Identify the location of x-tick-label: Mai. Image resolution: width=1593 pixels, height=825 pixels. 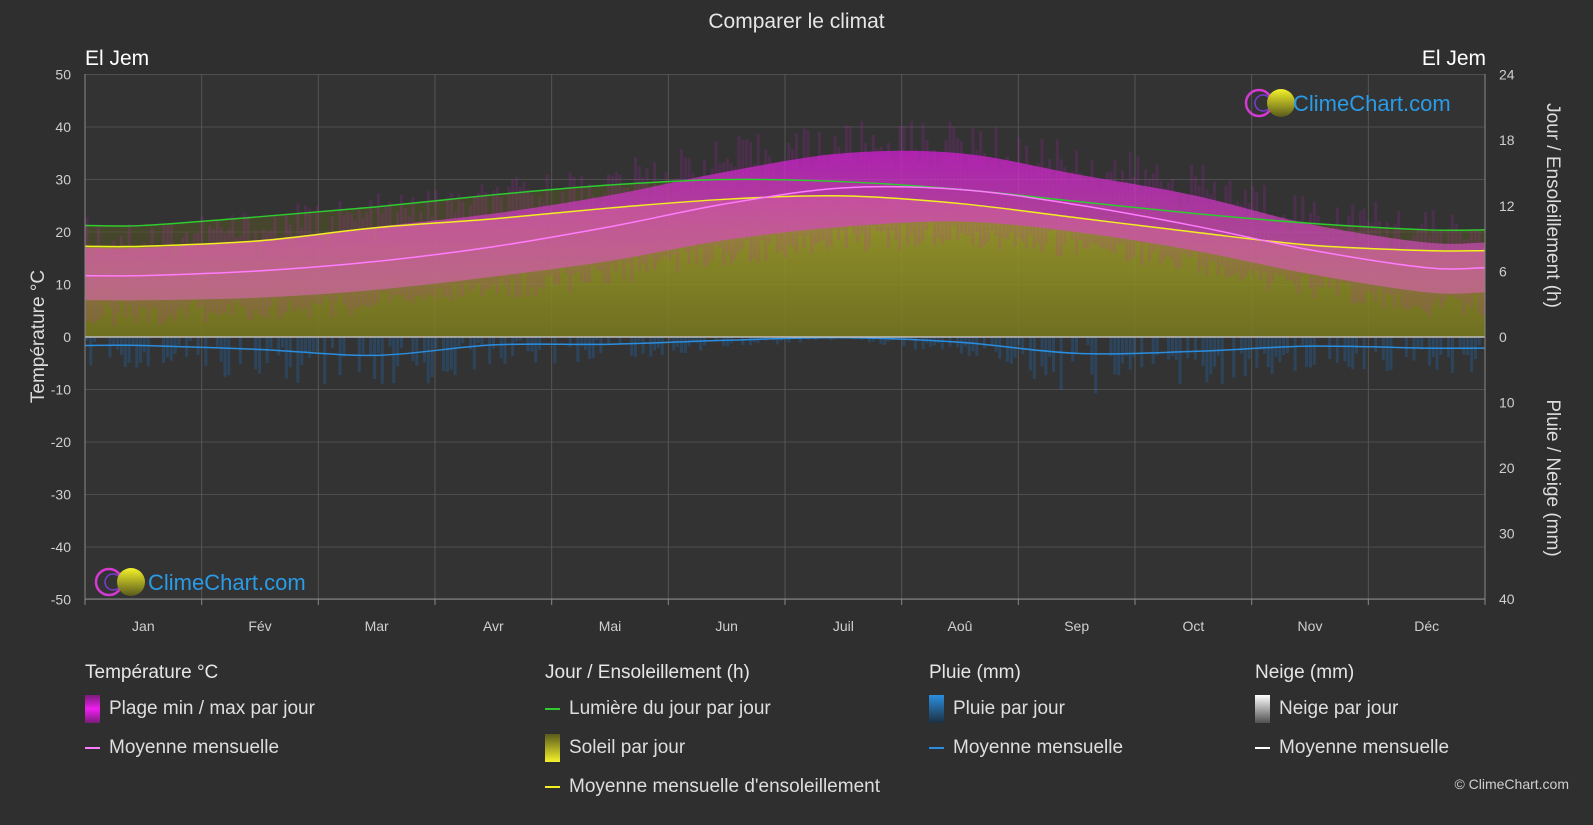
(610, 626).